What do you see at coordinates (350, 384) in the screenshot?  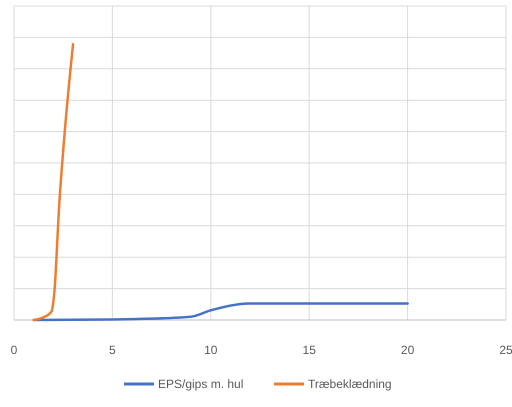 I see `legend-label: Træbeklædning` at bounding box center [350, 384].